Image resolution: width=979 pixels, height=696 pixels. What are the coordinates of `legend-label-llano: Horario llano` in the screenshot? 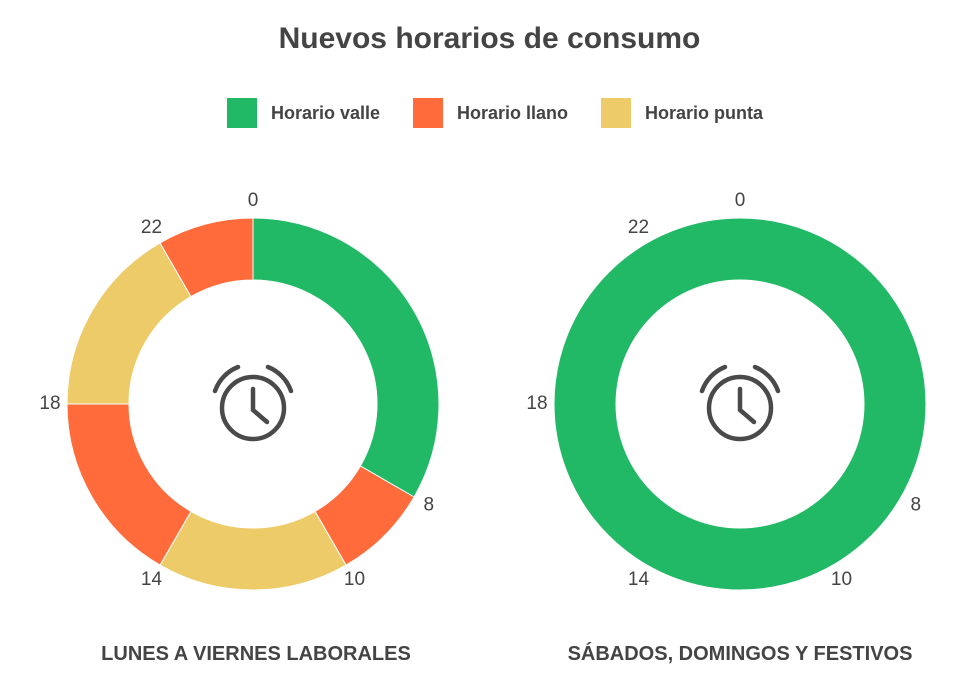 It's located at (513, 112).